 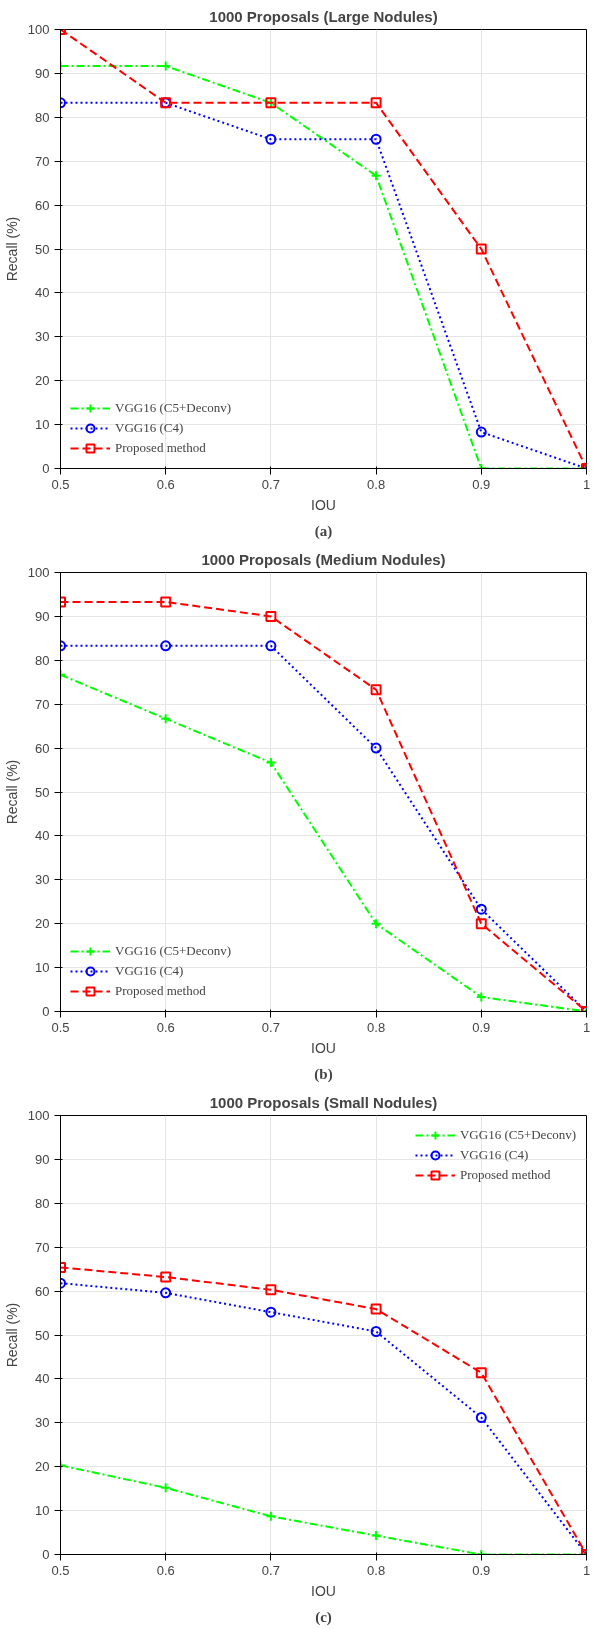 What do you see at coordinates (323, 1102) in the screenshot?
I see `chart-title: 1000 Proposals (Small Nodules)` at bounding box center [323, 1102].